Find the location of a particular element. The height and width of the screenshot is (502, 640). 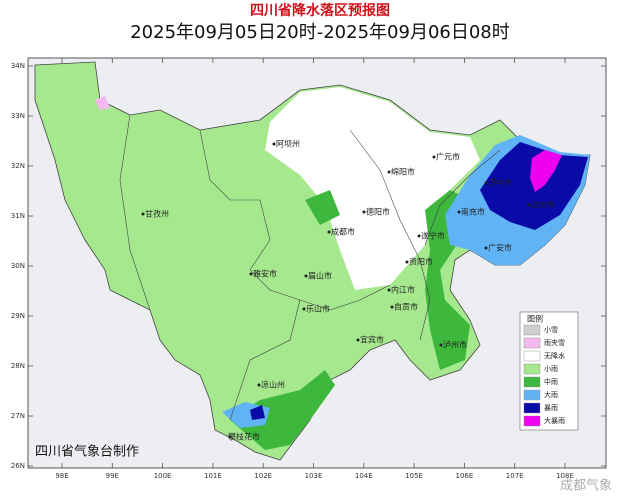

lat-label: 34N is located at coordinates (18, 66).